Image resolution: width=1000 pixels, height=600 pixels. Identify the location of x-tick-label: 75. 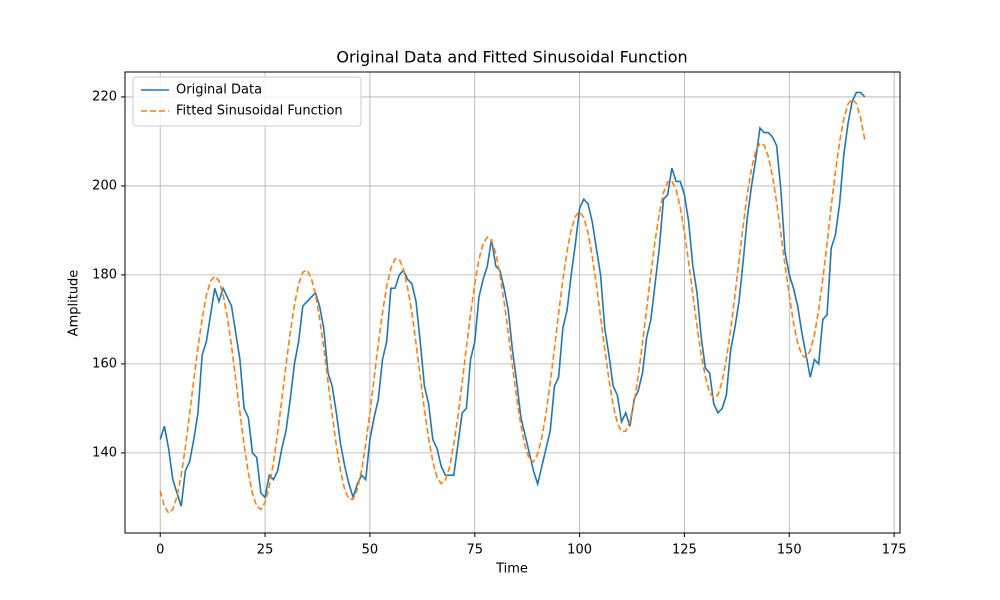
(474, 550).